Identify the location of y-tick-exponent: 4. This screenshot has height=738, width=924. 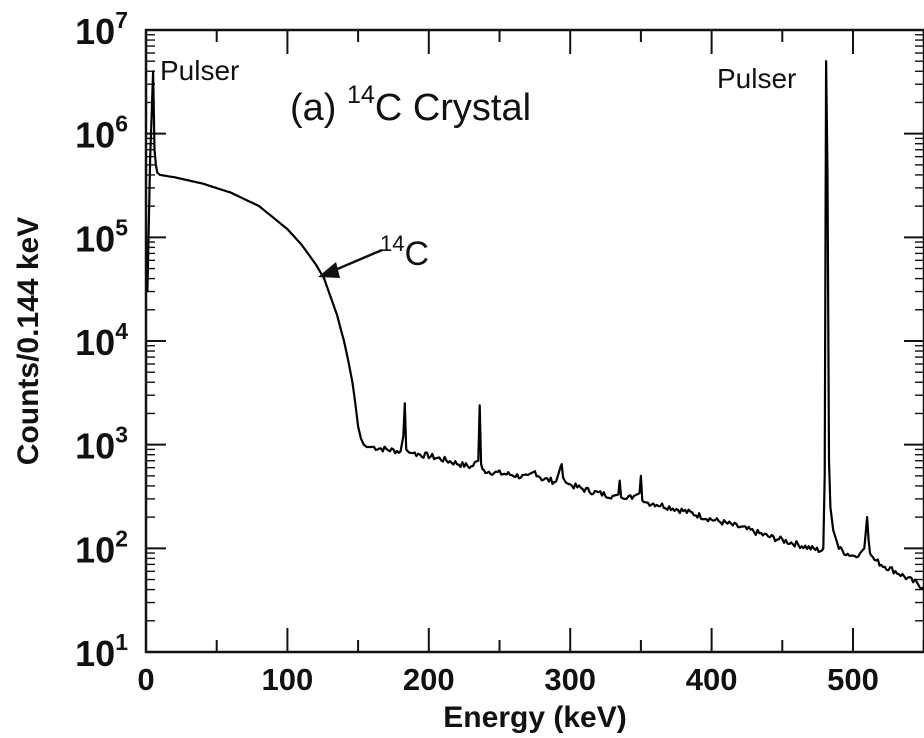
(121, 331).